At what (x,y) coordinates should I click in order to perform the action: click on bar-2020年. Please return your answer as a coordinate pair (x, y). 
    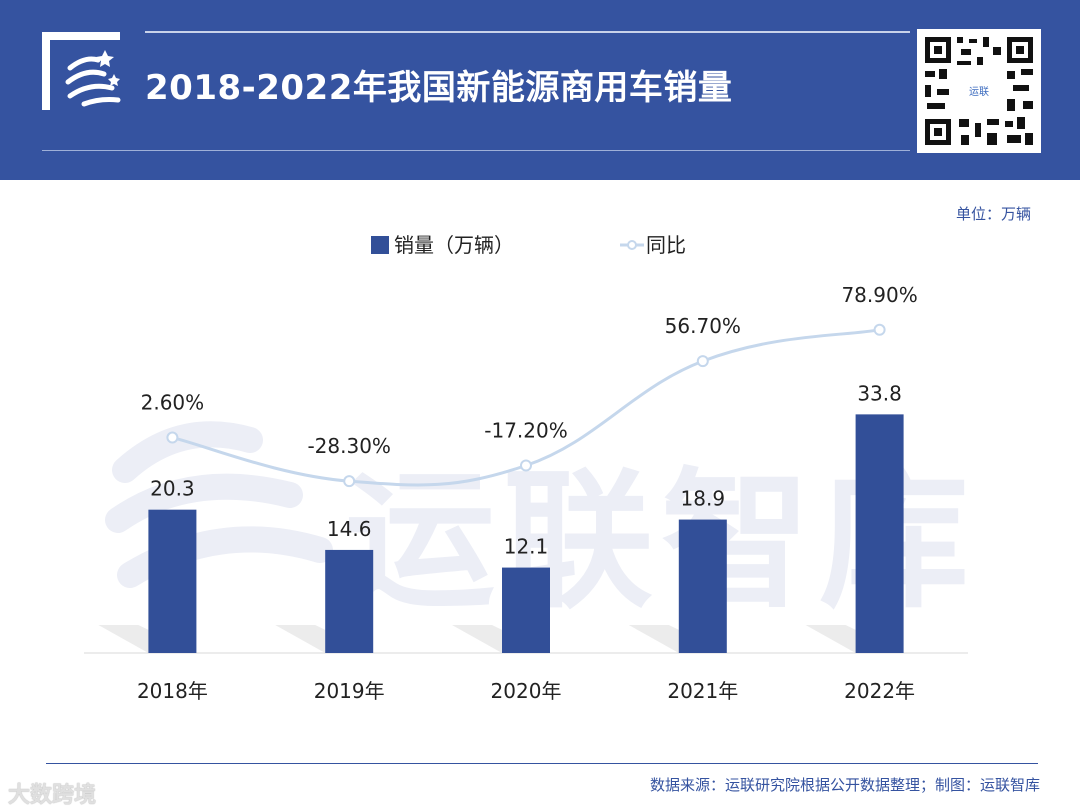
    Looking at the image, I should click on (526, 610).